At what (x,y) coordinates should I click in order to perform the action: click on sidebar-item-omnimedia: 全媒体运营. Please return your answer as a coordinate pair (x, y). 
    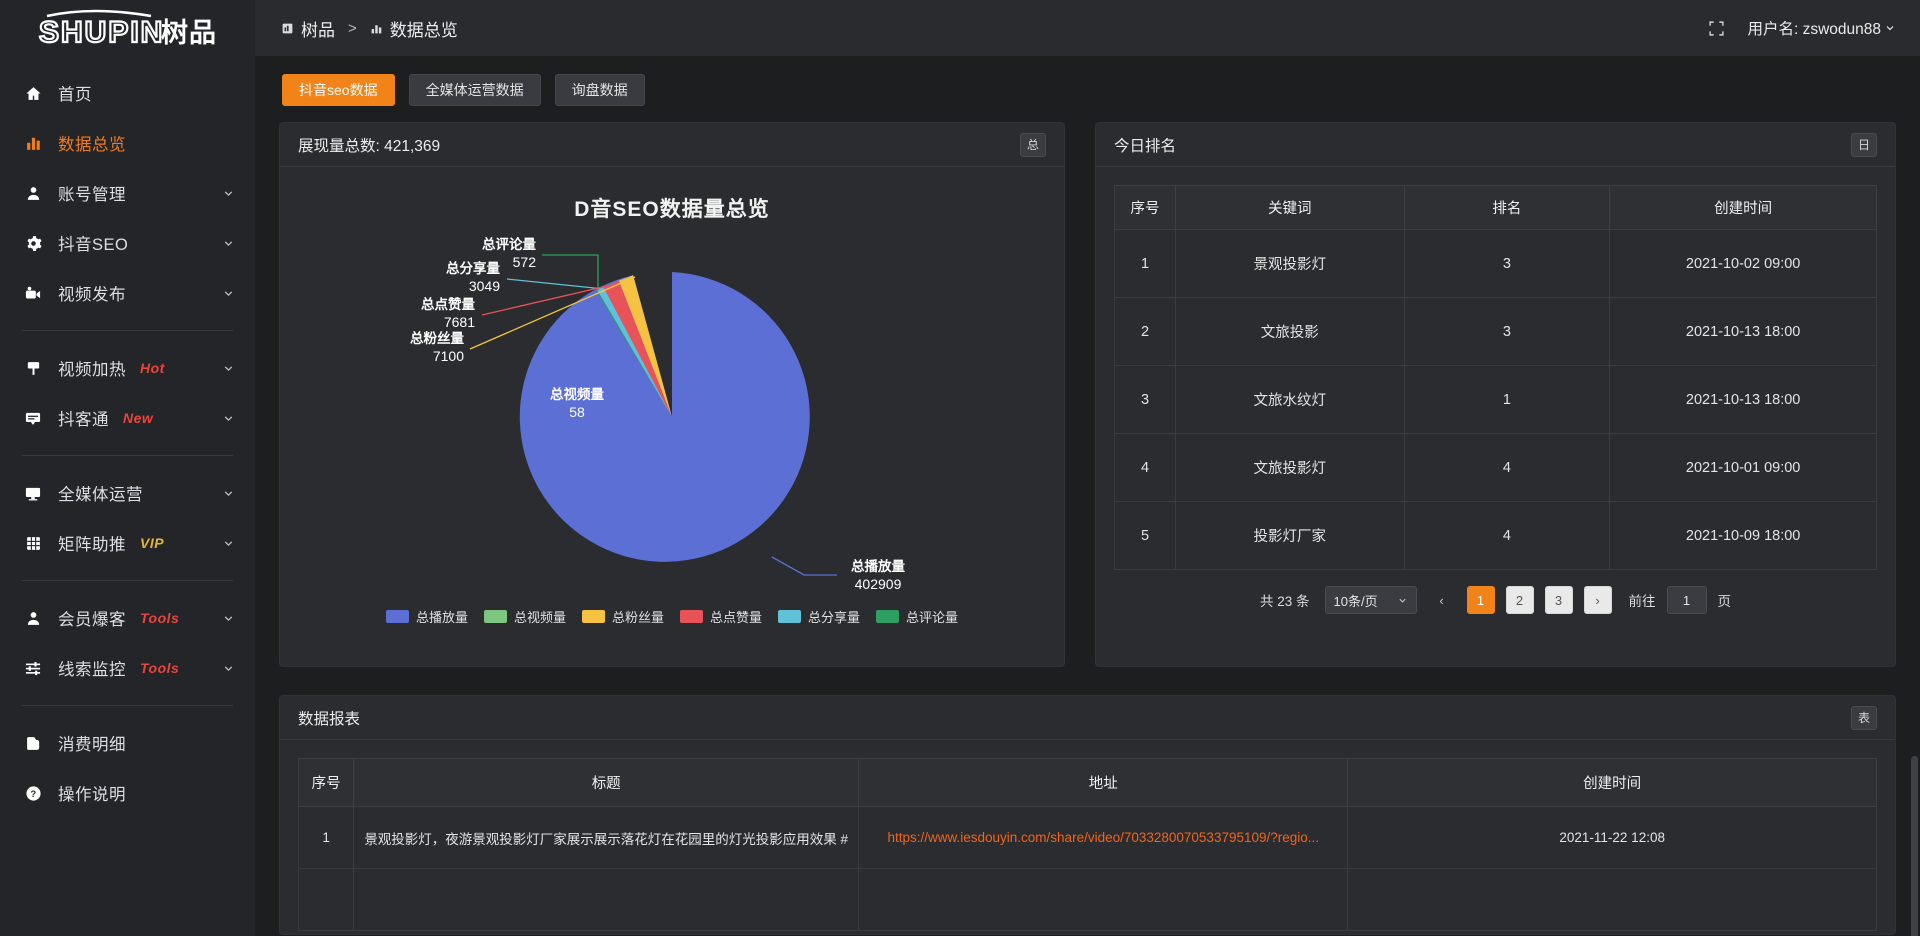
    Looking at the image, I should click on (127, 493).